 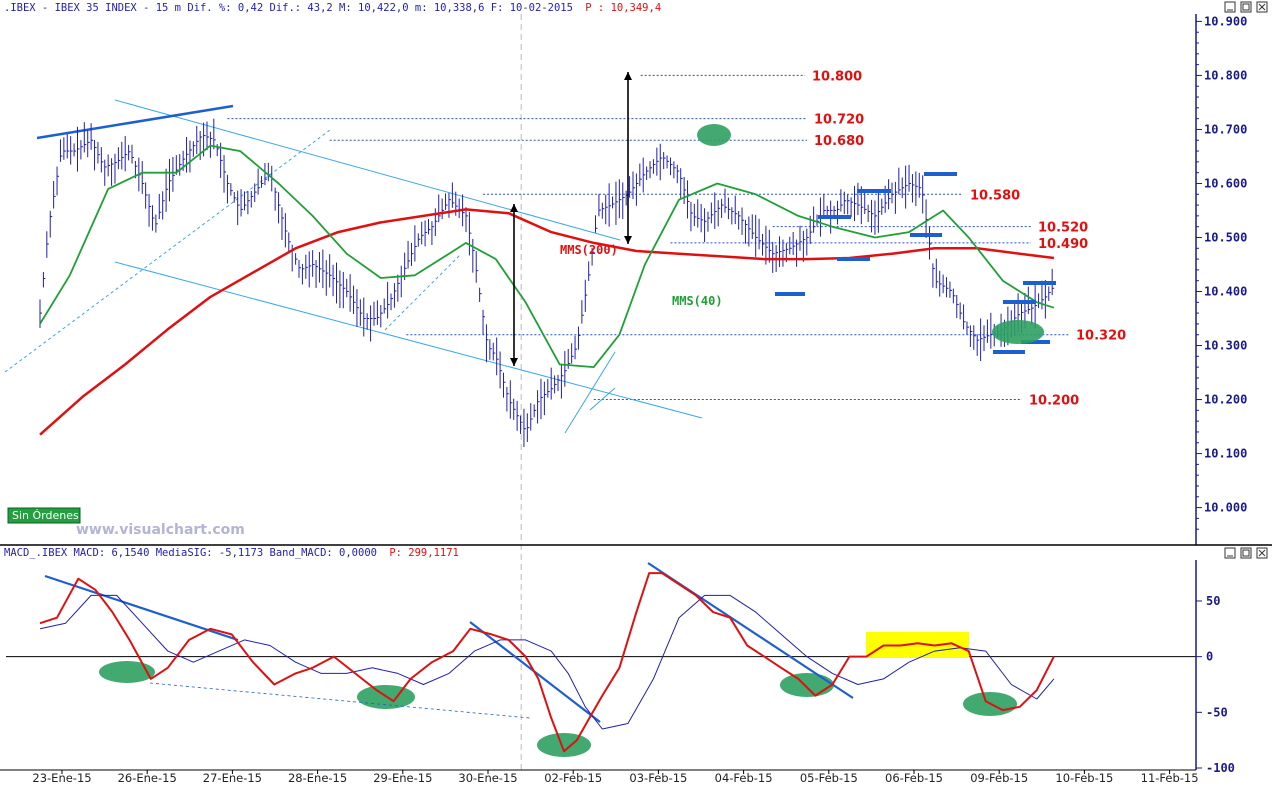 I want to click on price-tick-label: 10.900, so click(x=1225, y=21).